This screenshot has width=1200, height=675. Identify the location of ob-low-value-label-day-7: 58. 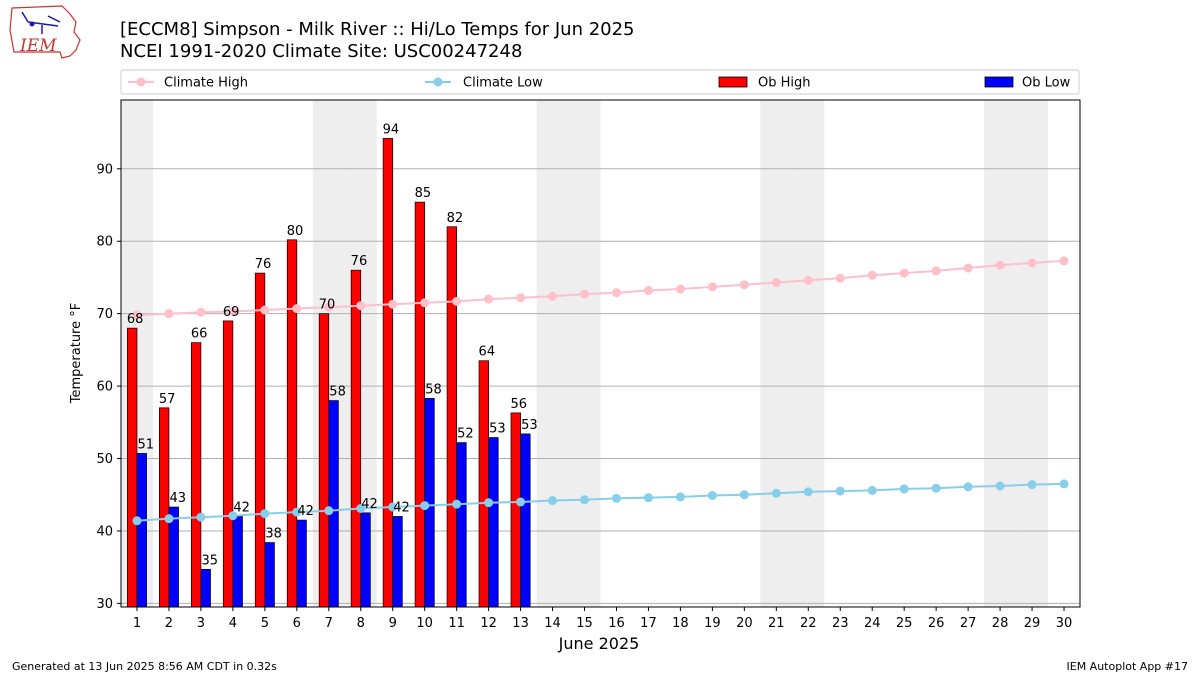
(337, 392).